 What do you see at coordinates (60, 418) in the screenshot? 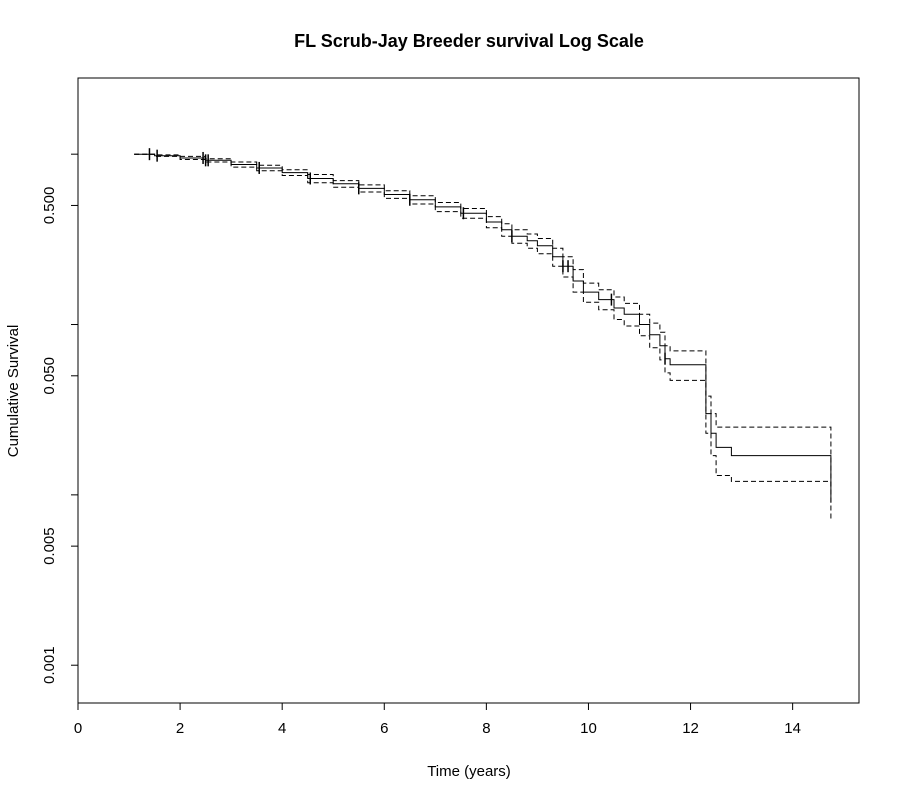
I see `y-axis: 0.001 0.005 0.050 0.500` at bounding box center [60, 418].